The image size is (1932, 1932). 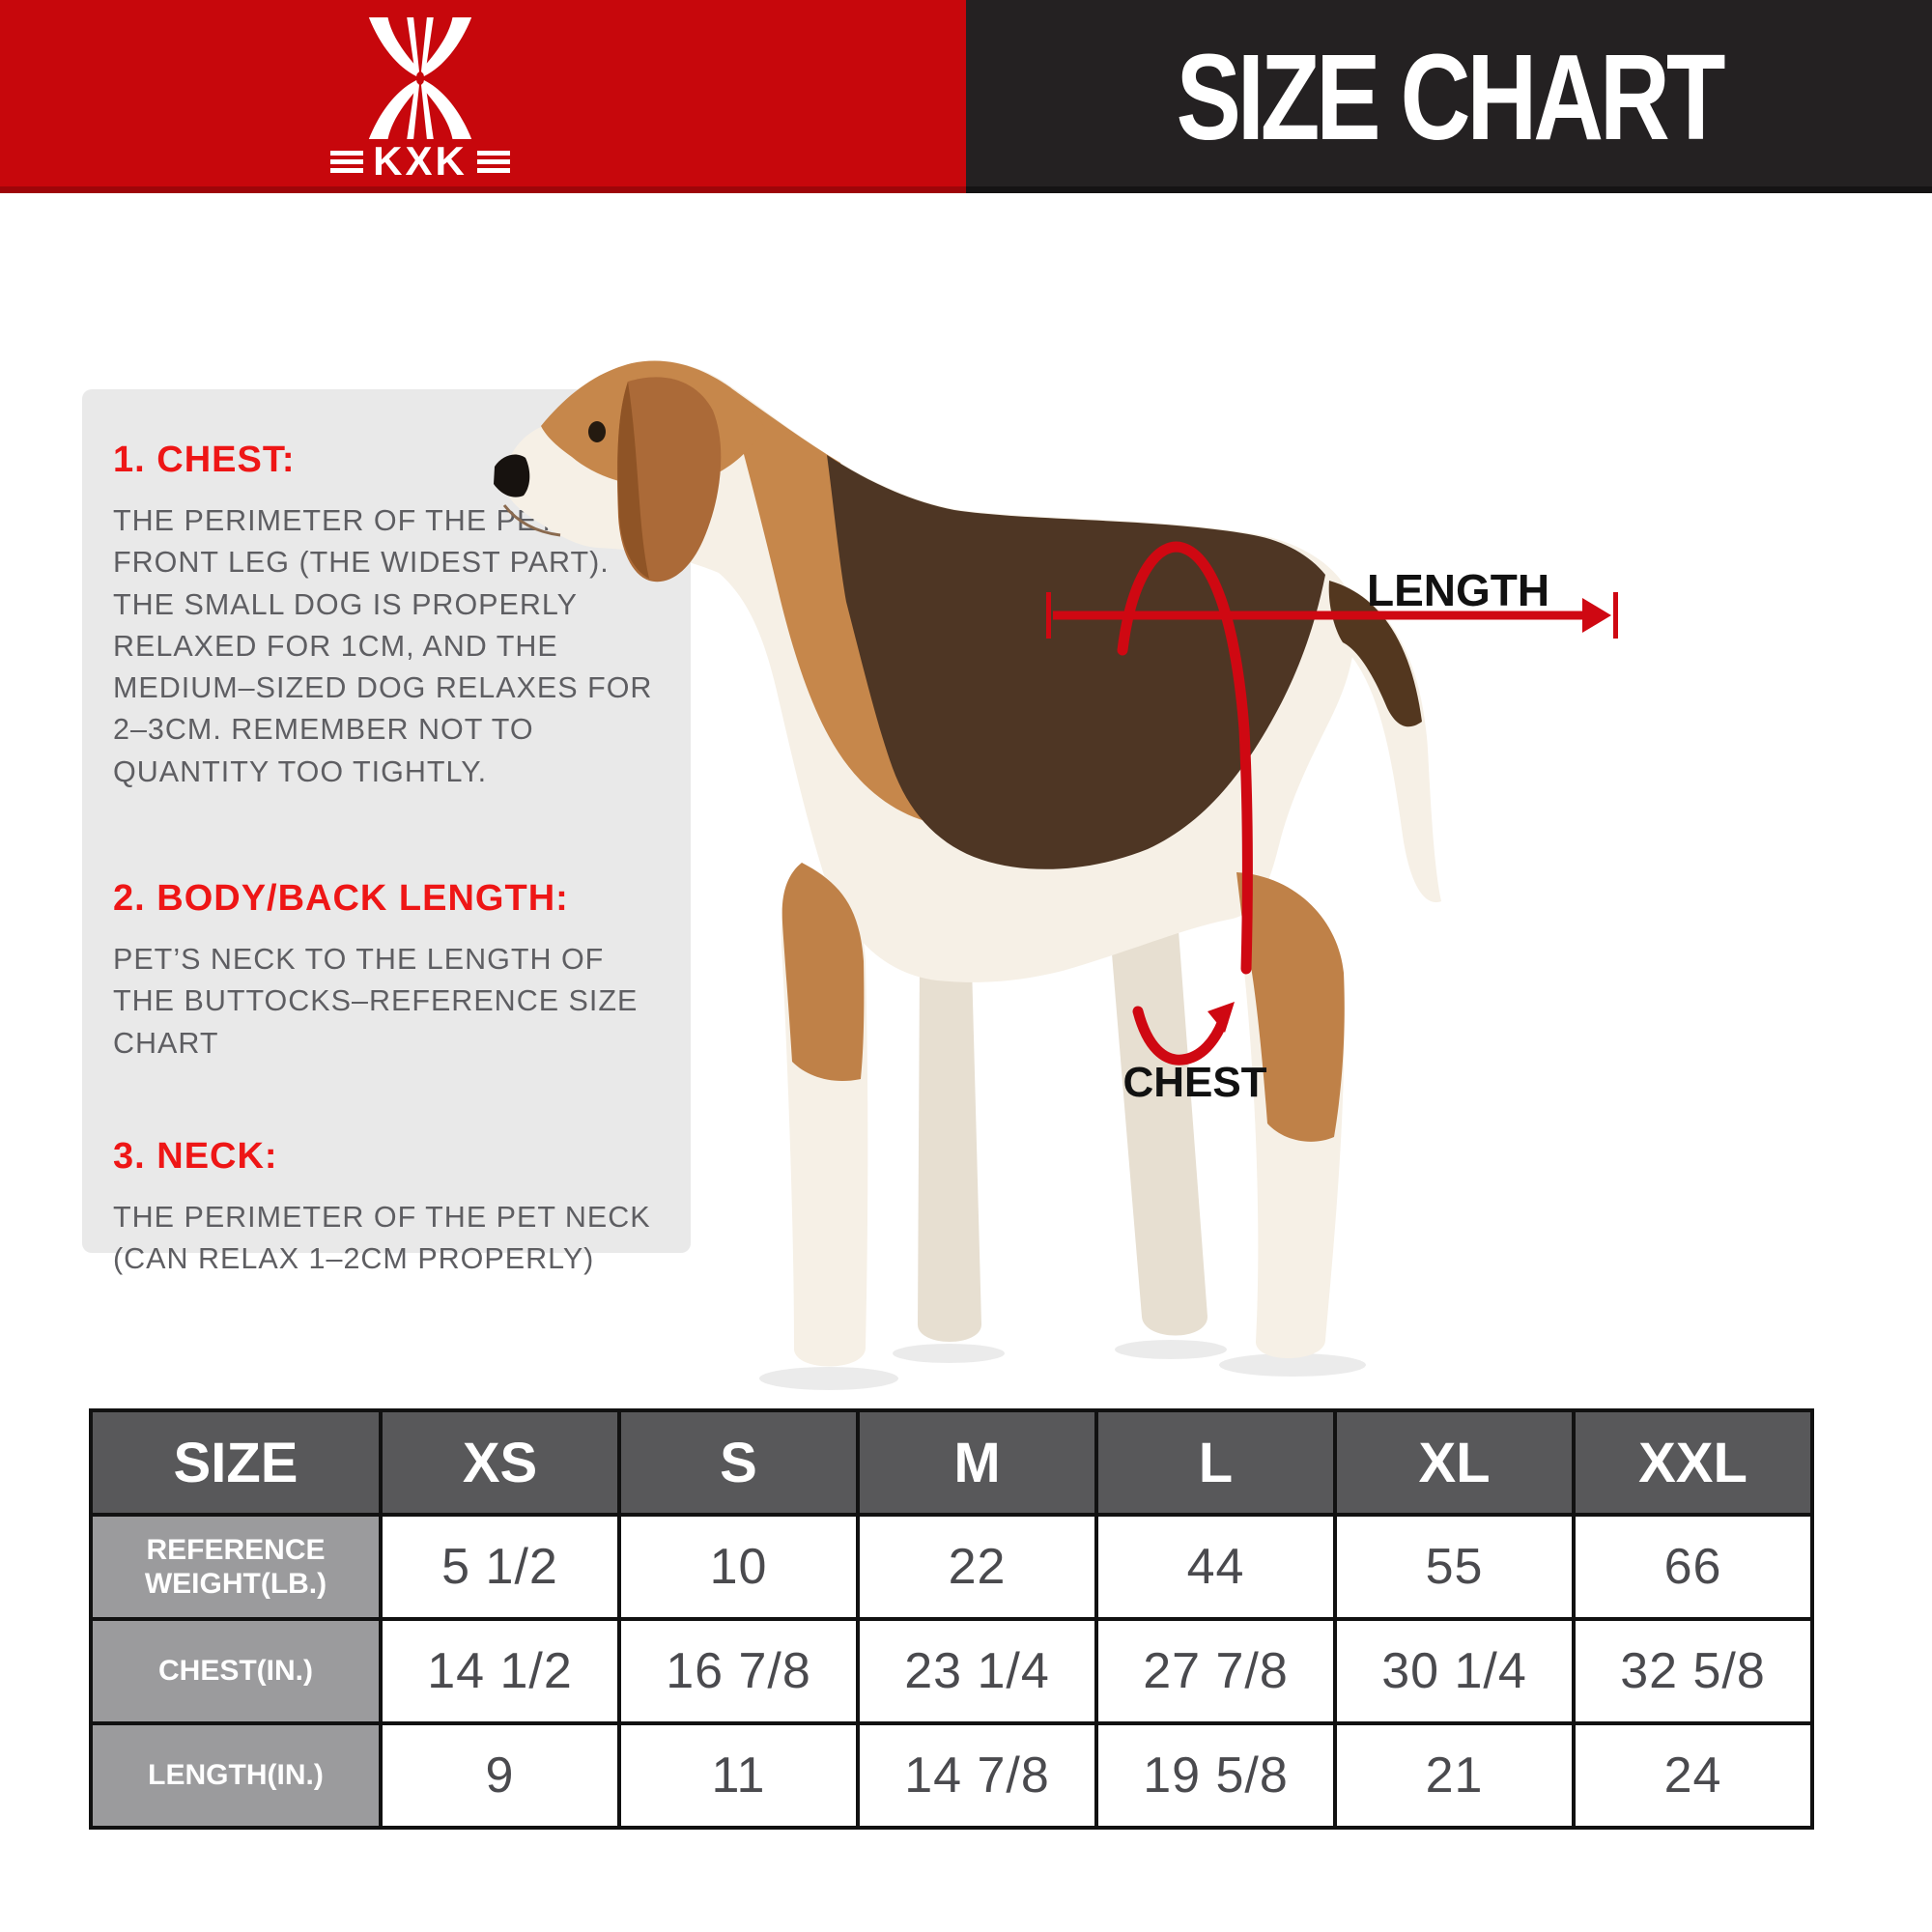 I want to click on dog-rear-leg, so click(x=1290, y=1115).